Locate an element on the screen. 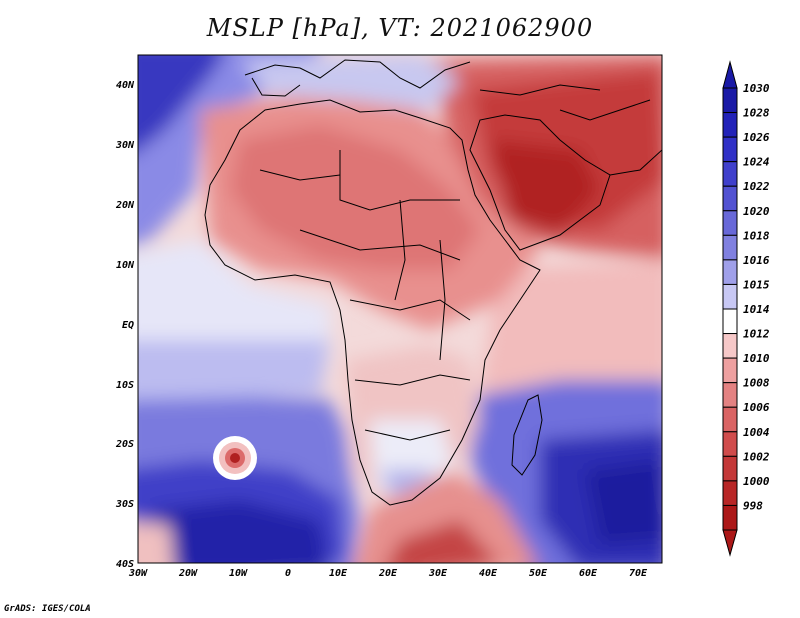  lon-label: 60E is located at coordinates (588, 573).